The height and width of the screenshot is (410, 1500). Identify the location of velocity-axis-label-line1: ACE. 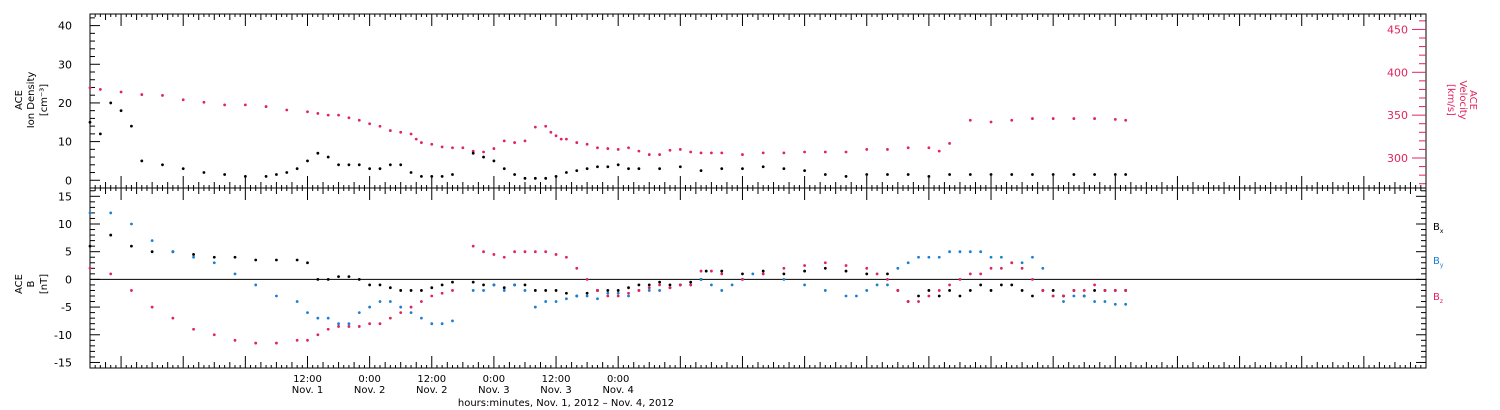
(1472, 100).